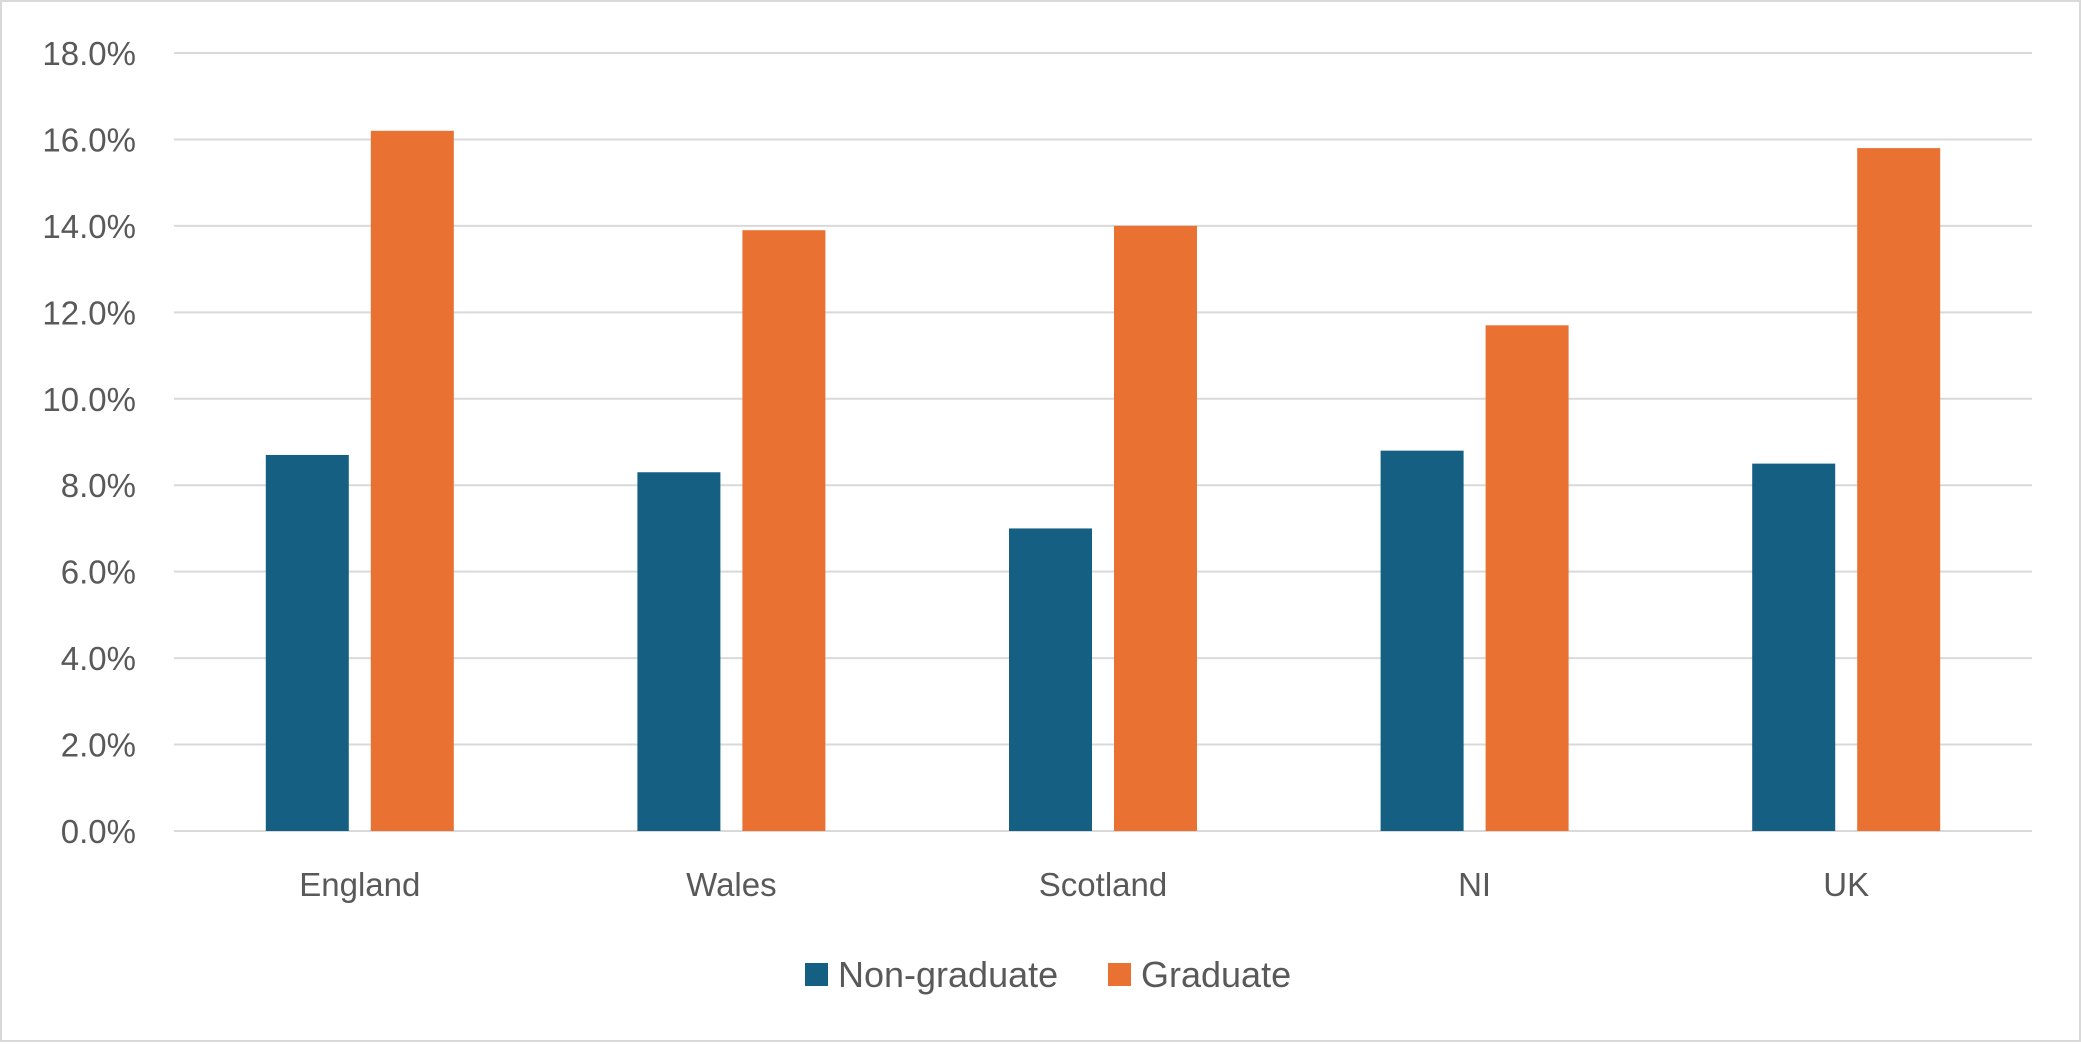  What do you see at coordinates (89, 312) in the screenshot?
I see `y-tick-label: 12.0%` at bounding box center [89, 312].